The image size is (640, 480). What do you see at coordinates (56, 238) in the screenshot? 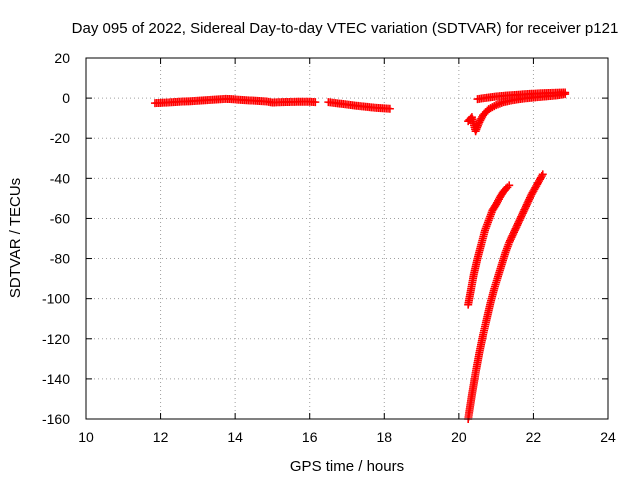
I see `y-tick-labels: 20 0 -20 -40 -60 -80 -100 -120 -140 -160` at bounding box center [56, 238].